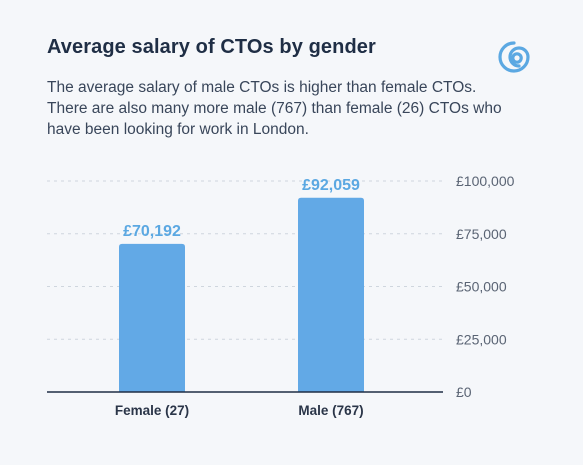  I want to click on data-label: £70,192, so click(152, 231).